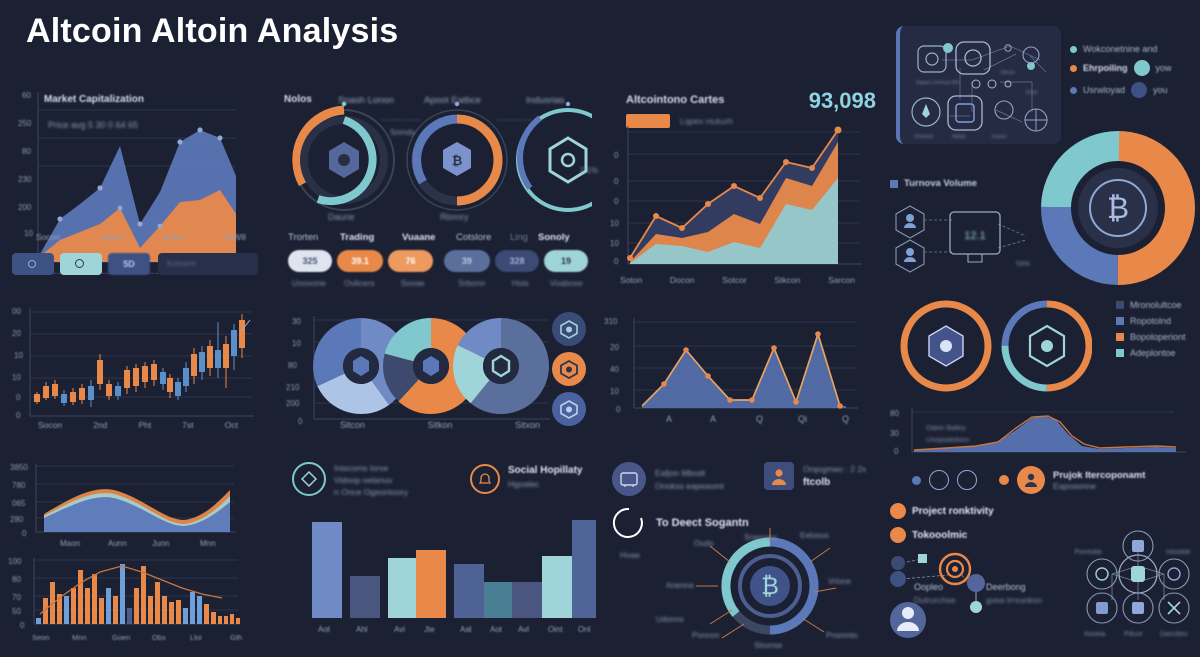  Describe the element at coordinates (324, 629) in the screenshot. I see `xlabel: Aot` at that location.